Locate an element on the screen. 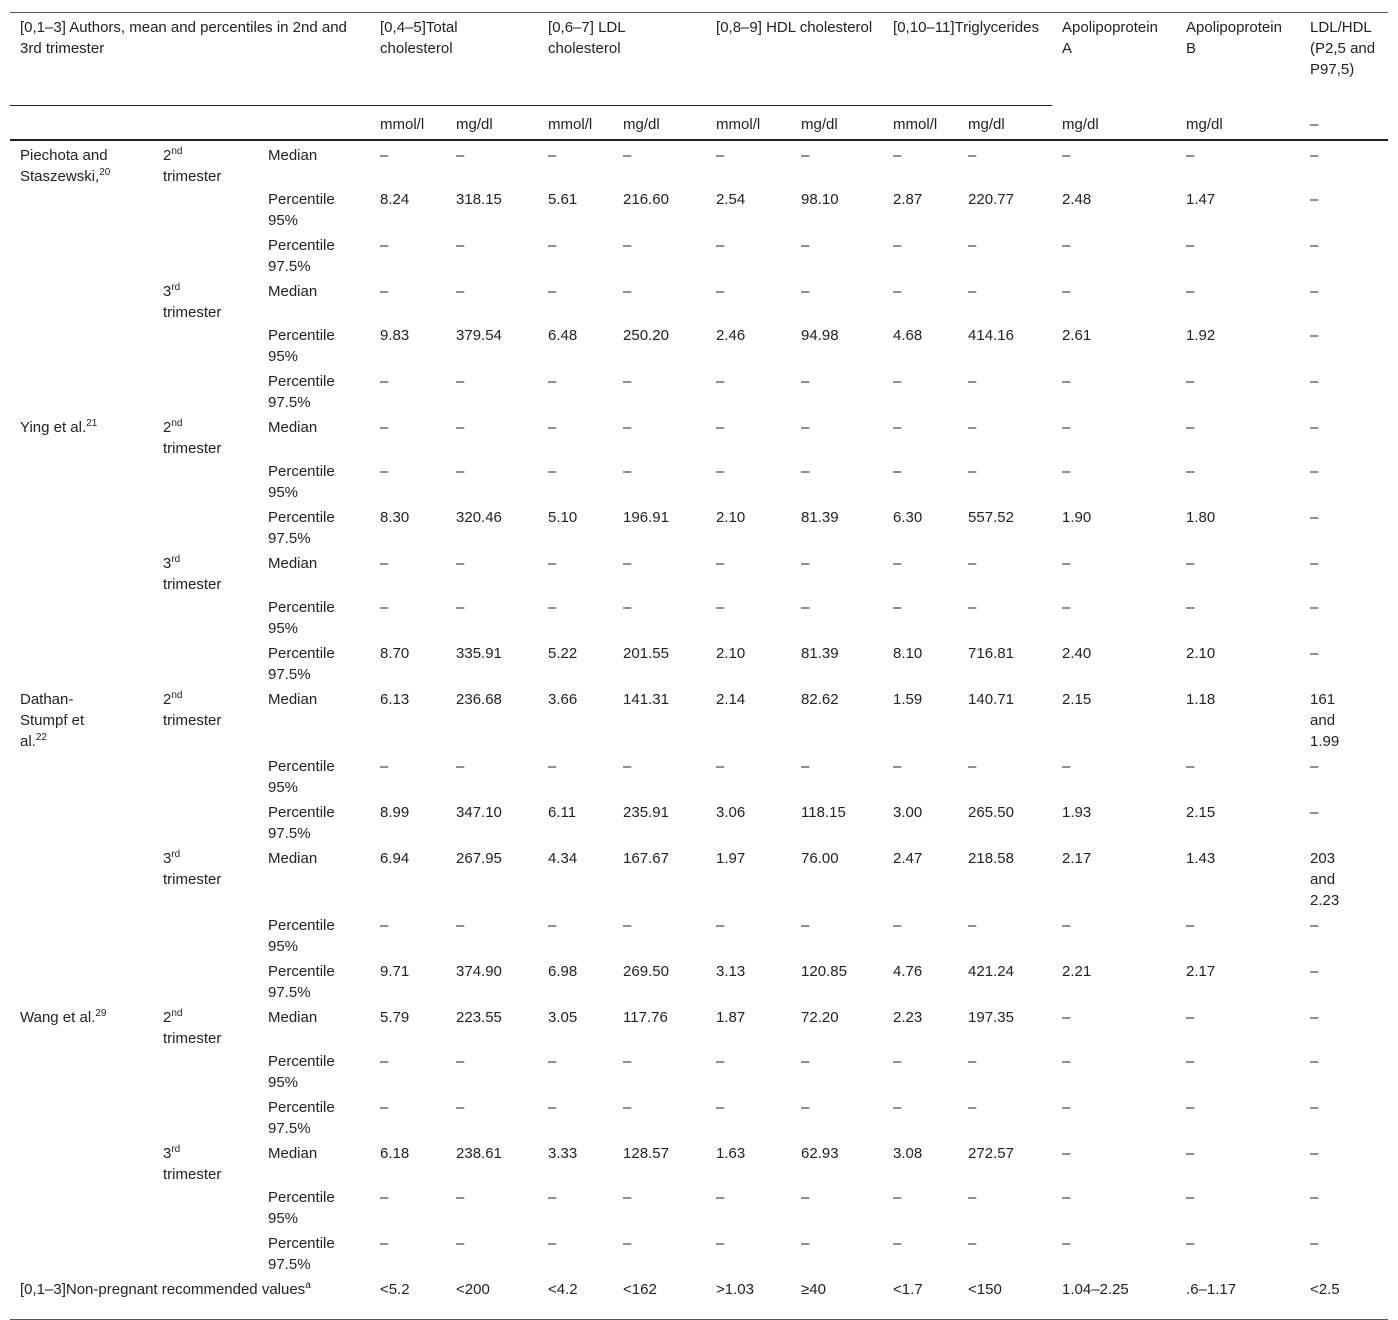 Image resolution: width=1398 pixels, height=1320 pixels. value-cell: 98.10 is located at coordinates (820, 199).